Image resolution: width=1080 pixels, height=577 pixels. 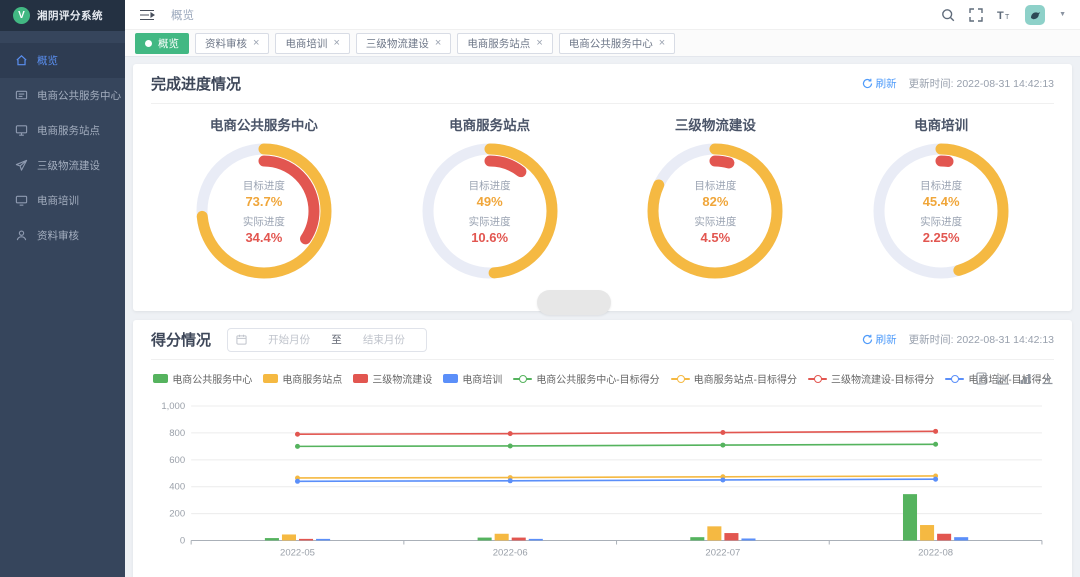 I want to click on sidebar-item-label: 电商服务站点, so click(x=68, y=131).